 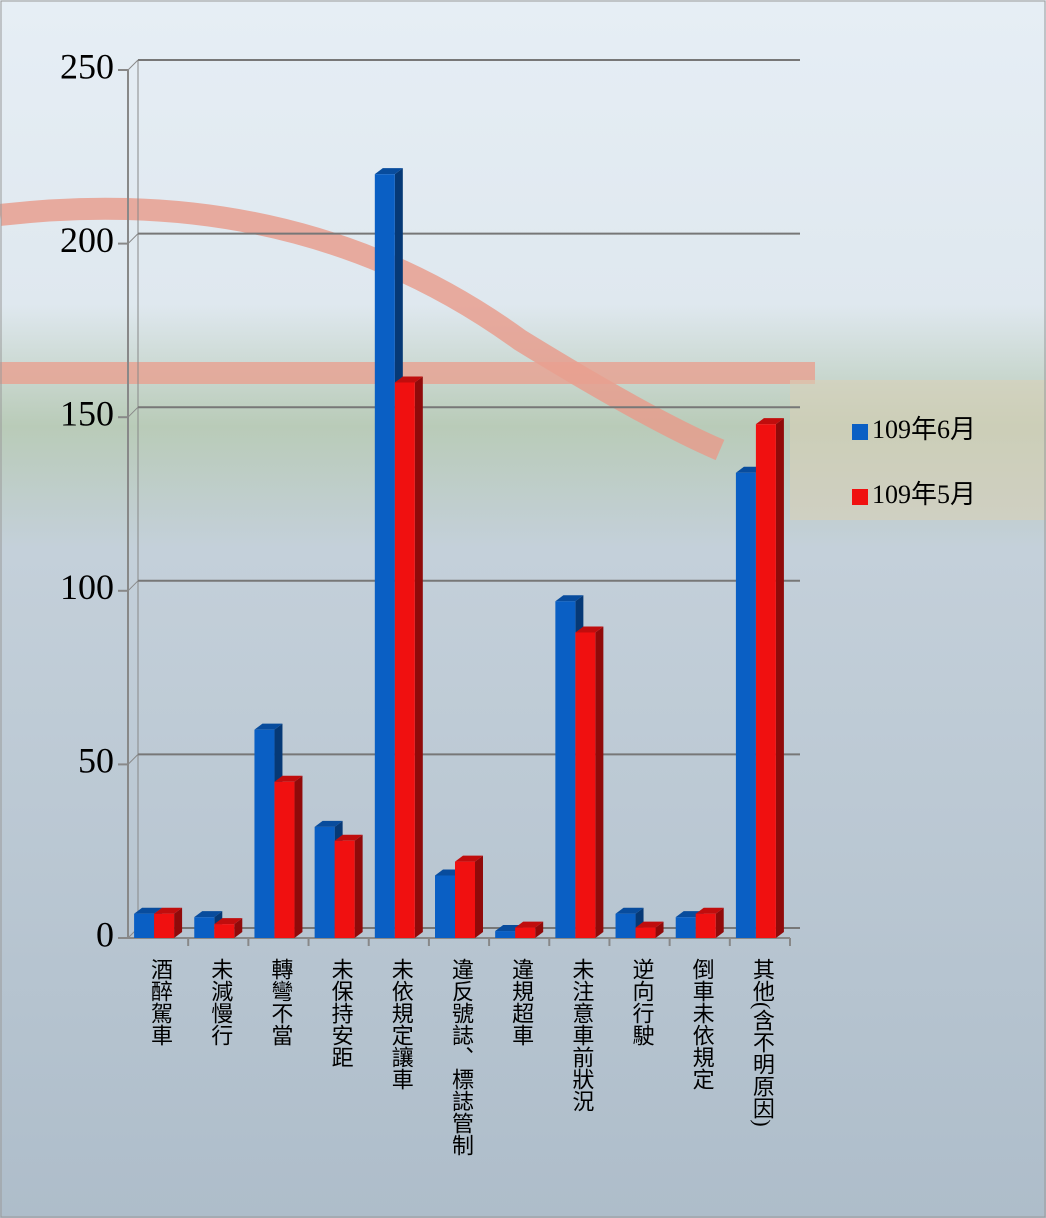 I want to click on y-tick-label: 50, so click(x=96, y=761).